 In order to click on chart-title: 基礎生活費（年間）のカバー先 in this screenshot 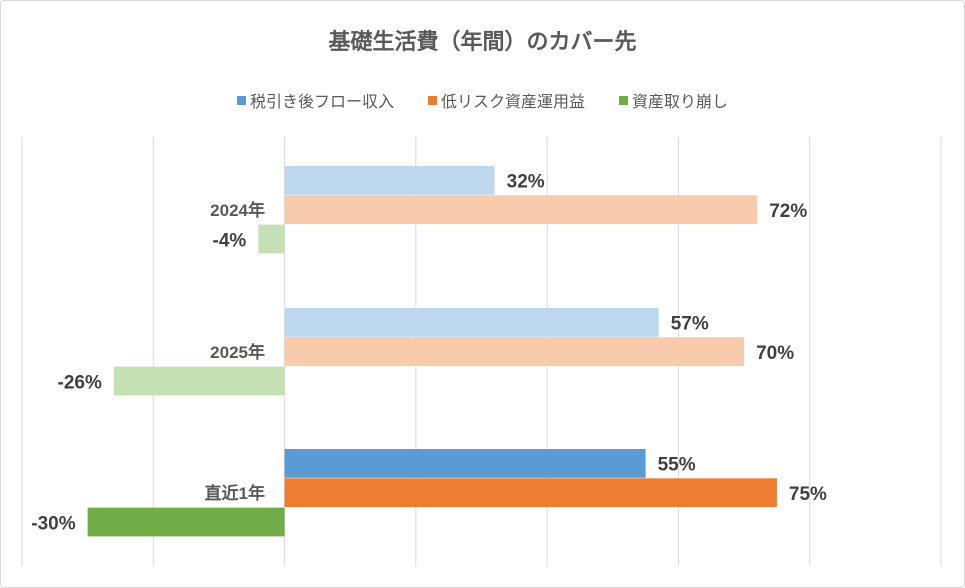, I will do `click(482, 42)`.